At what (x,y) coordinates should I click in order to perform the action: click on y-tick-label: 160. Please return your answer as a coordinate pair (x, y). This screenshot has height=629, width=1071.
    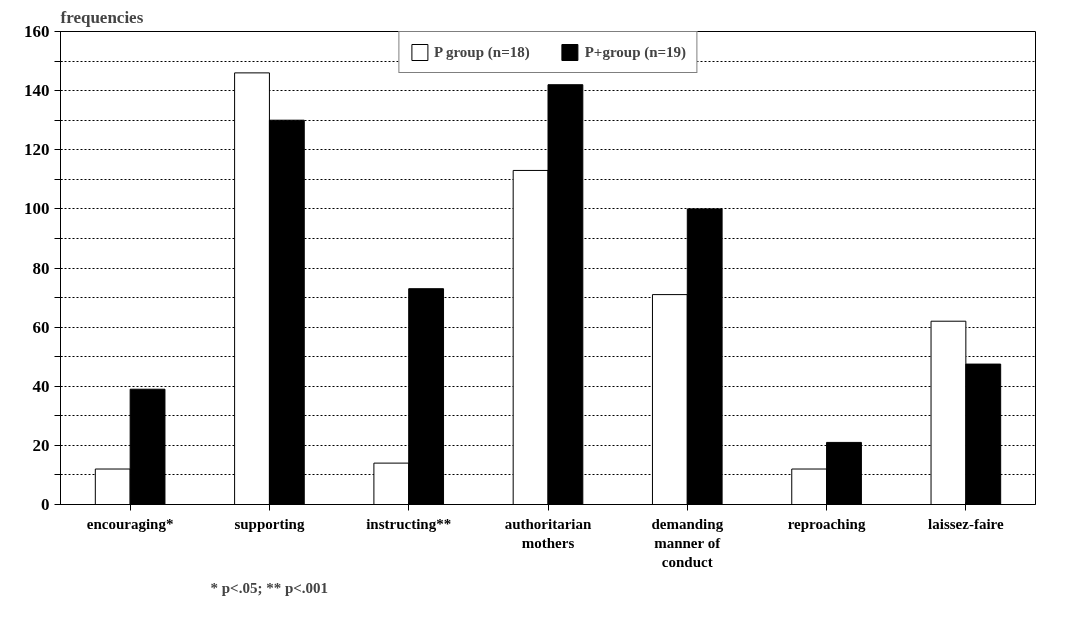
    Looking at the image, I should click on (37, 31).